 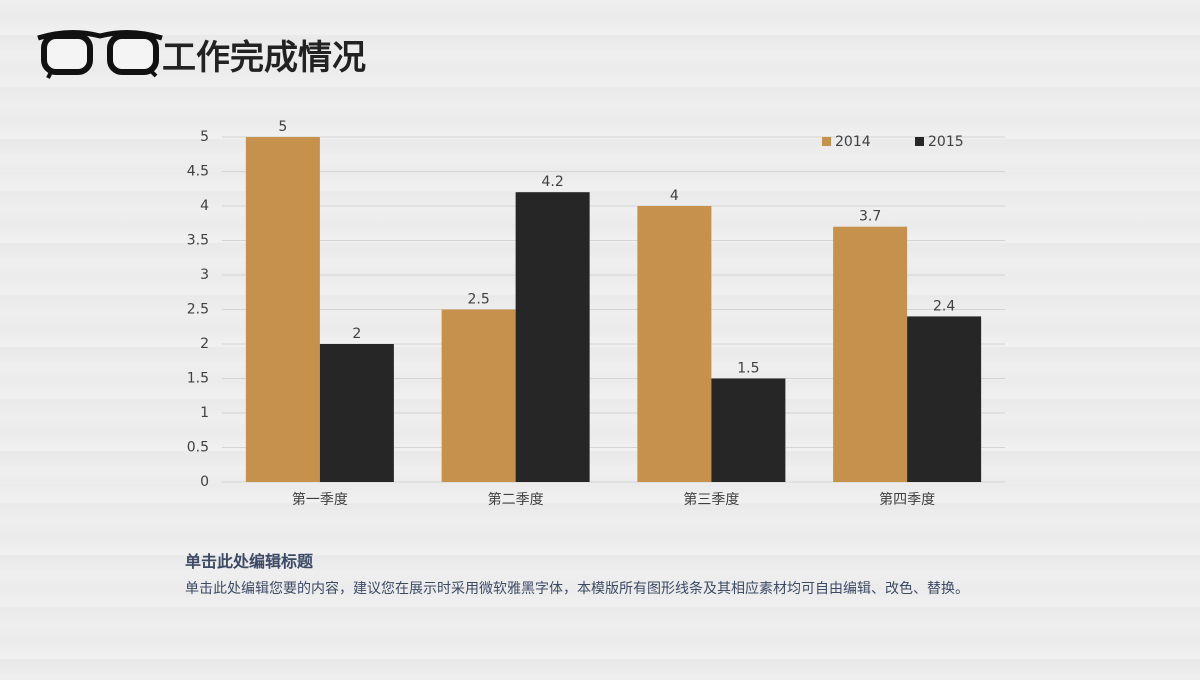 What do you see at coordinates (946, 142) in the screenshot?
I see `legend-label: 2015` at bounding box center [946, 142].